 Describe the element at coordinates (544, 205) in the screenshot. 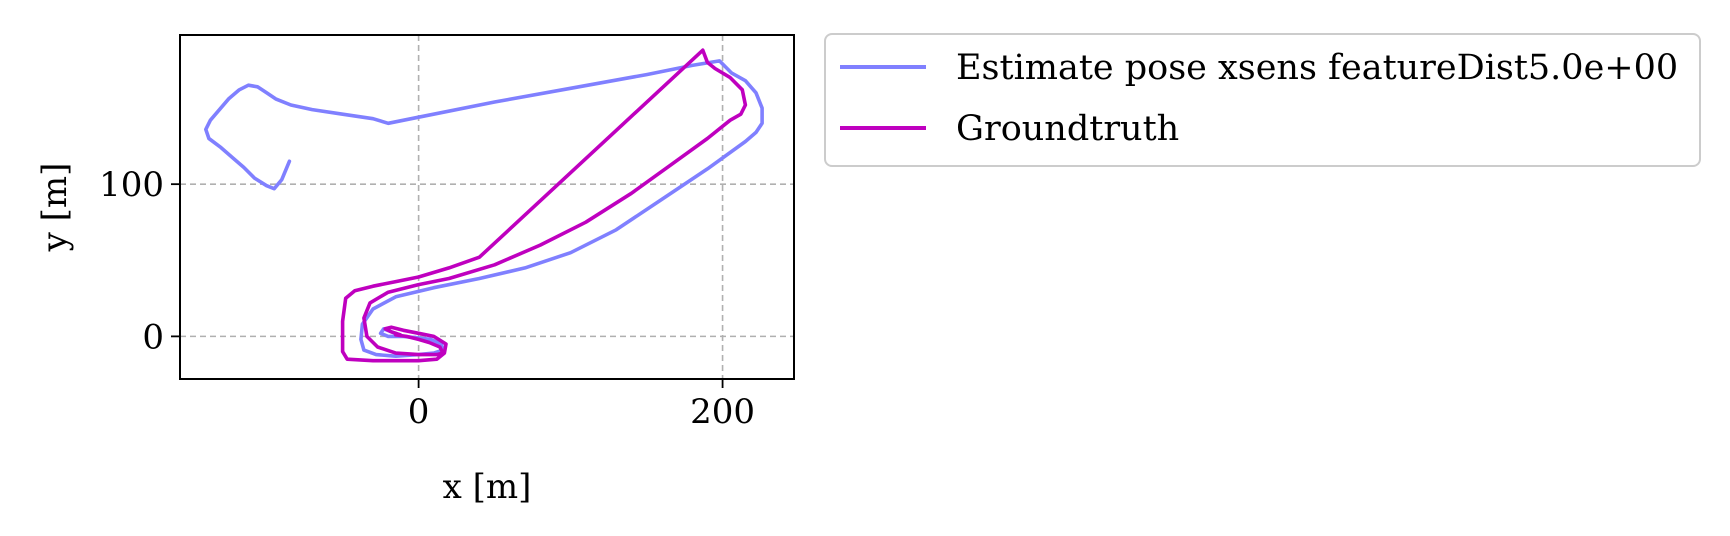

I see `series-line-groundtruth` at that location.